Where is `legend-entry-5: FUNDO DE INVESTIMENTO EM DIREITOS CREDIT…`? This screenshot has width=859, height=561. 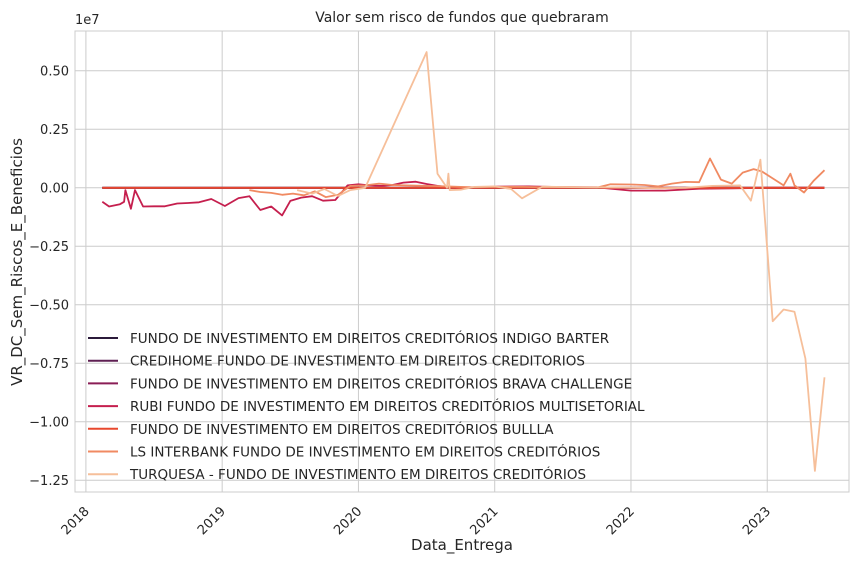 legend-entry-5: FUNDO DE INVESTIMENTO EM DIREITOS CREDIT… is located at coordinates (342, 429).